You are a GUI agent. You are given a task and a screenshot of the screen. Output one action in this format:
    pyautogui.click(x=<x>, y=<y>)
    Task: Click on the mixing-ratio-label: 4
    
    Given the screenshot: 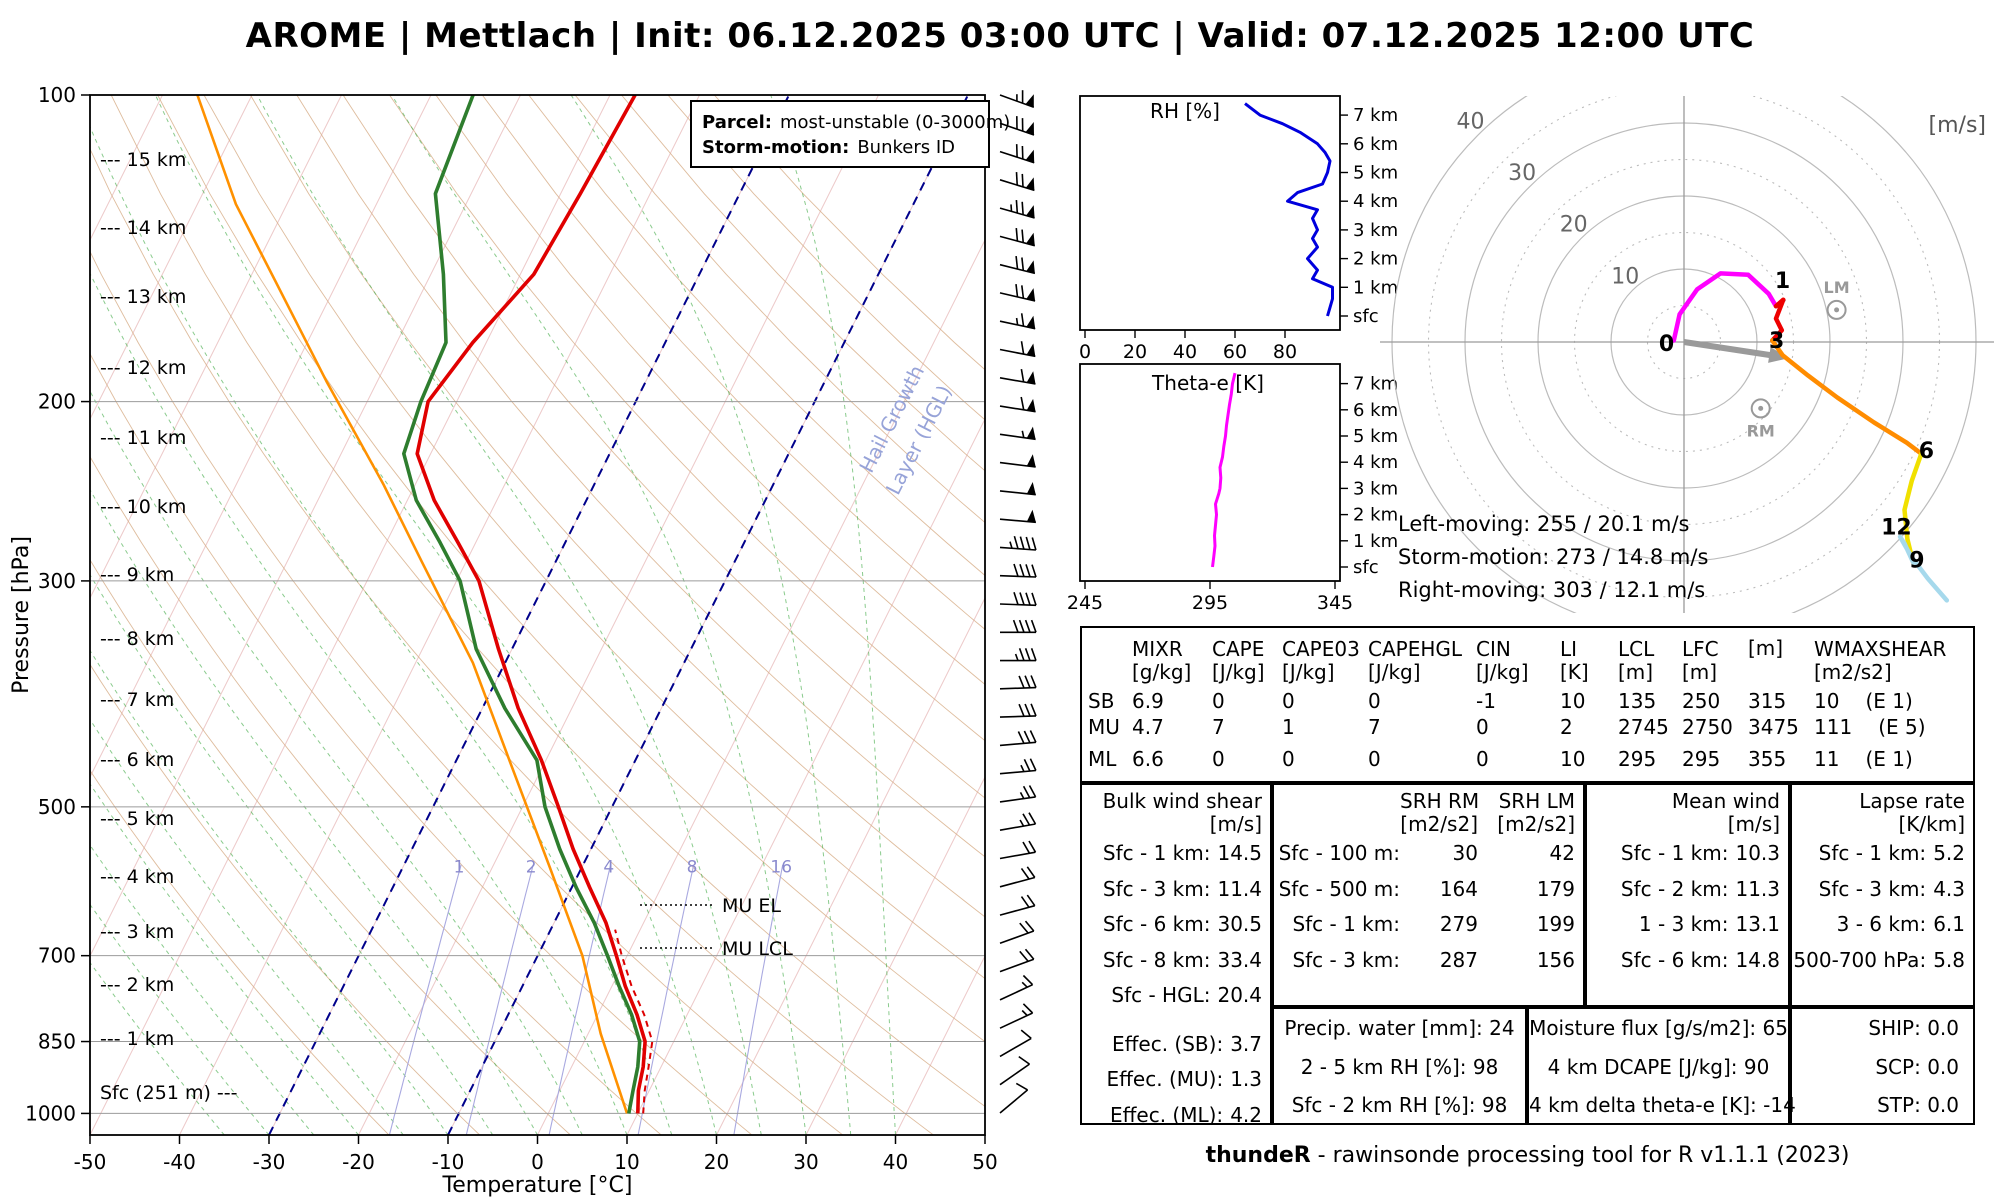 What is the action you would take?
    pyautogui.click(x=608, y=868)
    